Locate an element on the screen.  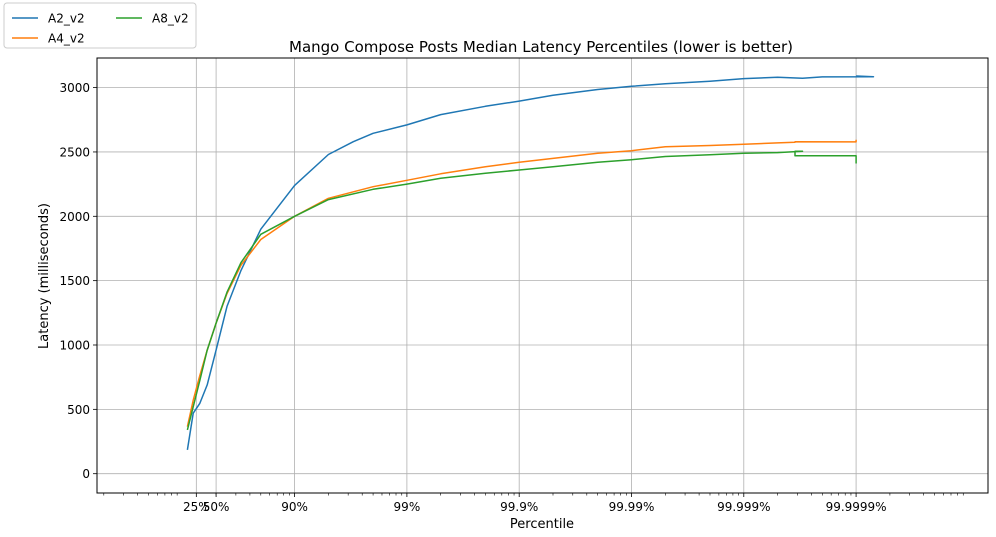
legend-frame is located at coordinates (100, 25).